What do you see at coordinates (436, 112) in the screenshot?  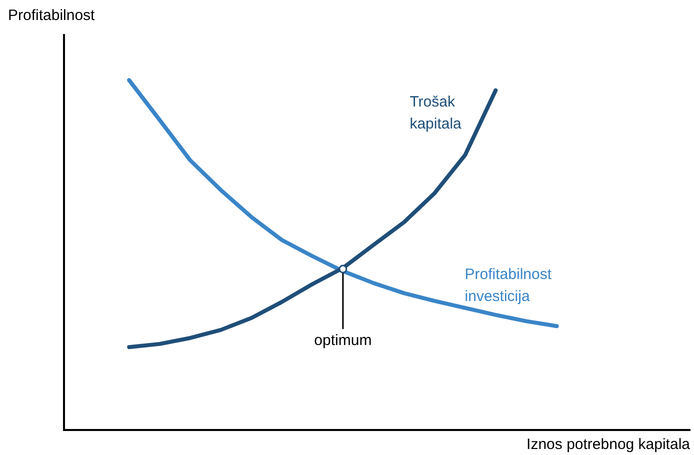 I see `series-label: Trošak kapitala` at bounding box center [436, 112].